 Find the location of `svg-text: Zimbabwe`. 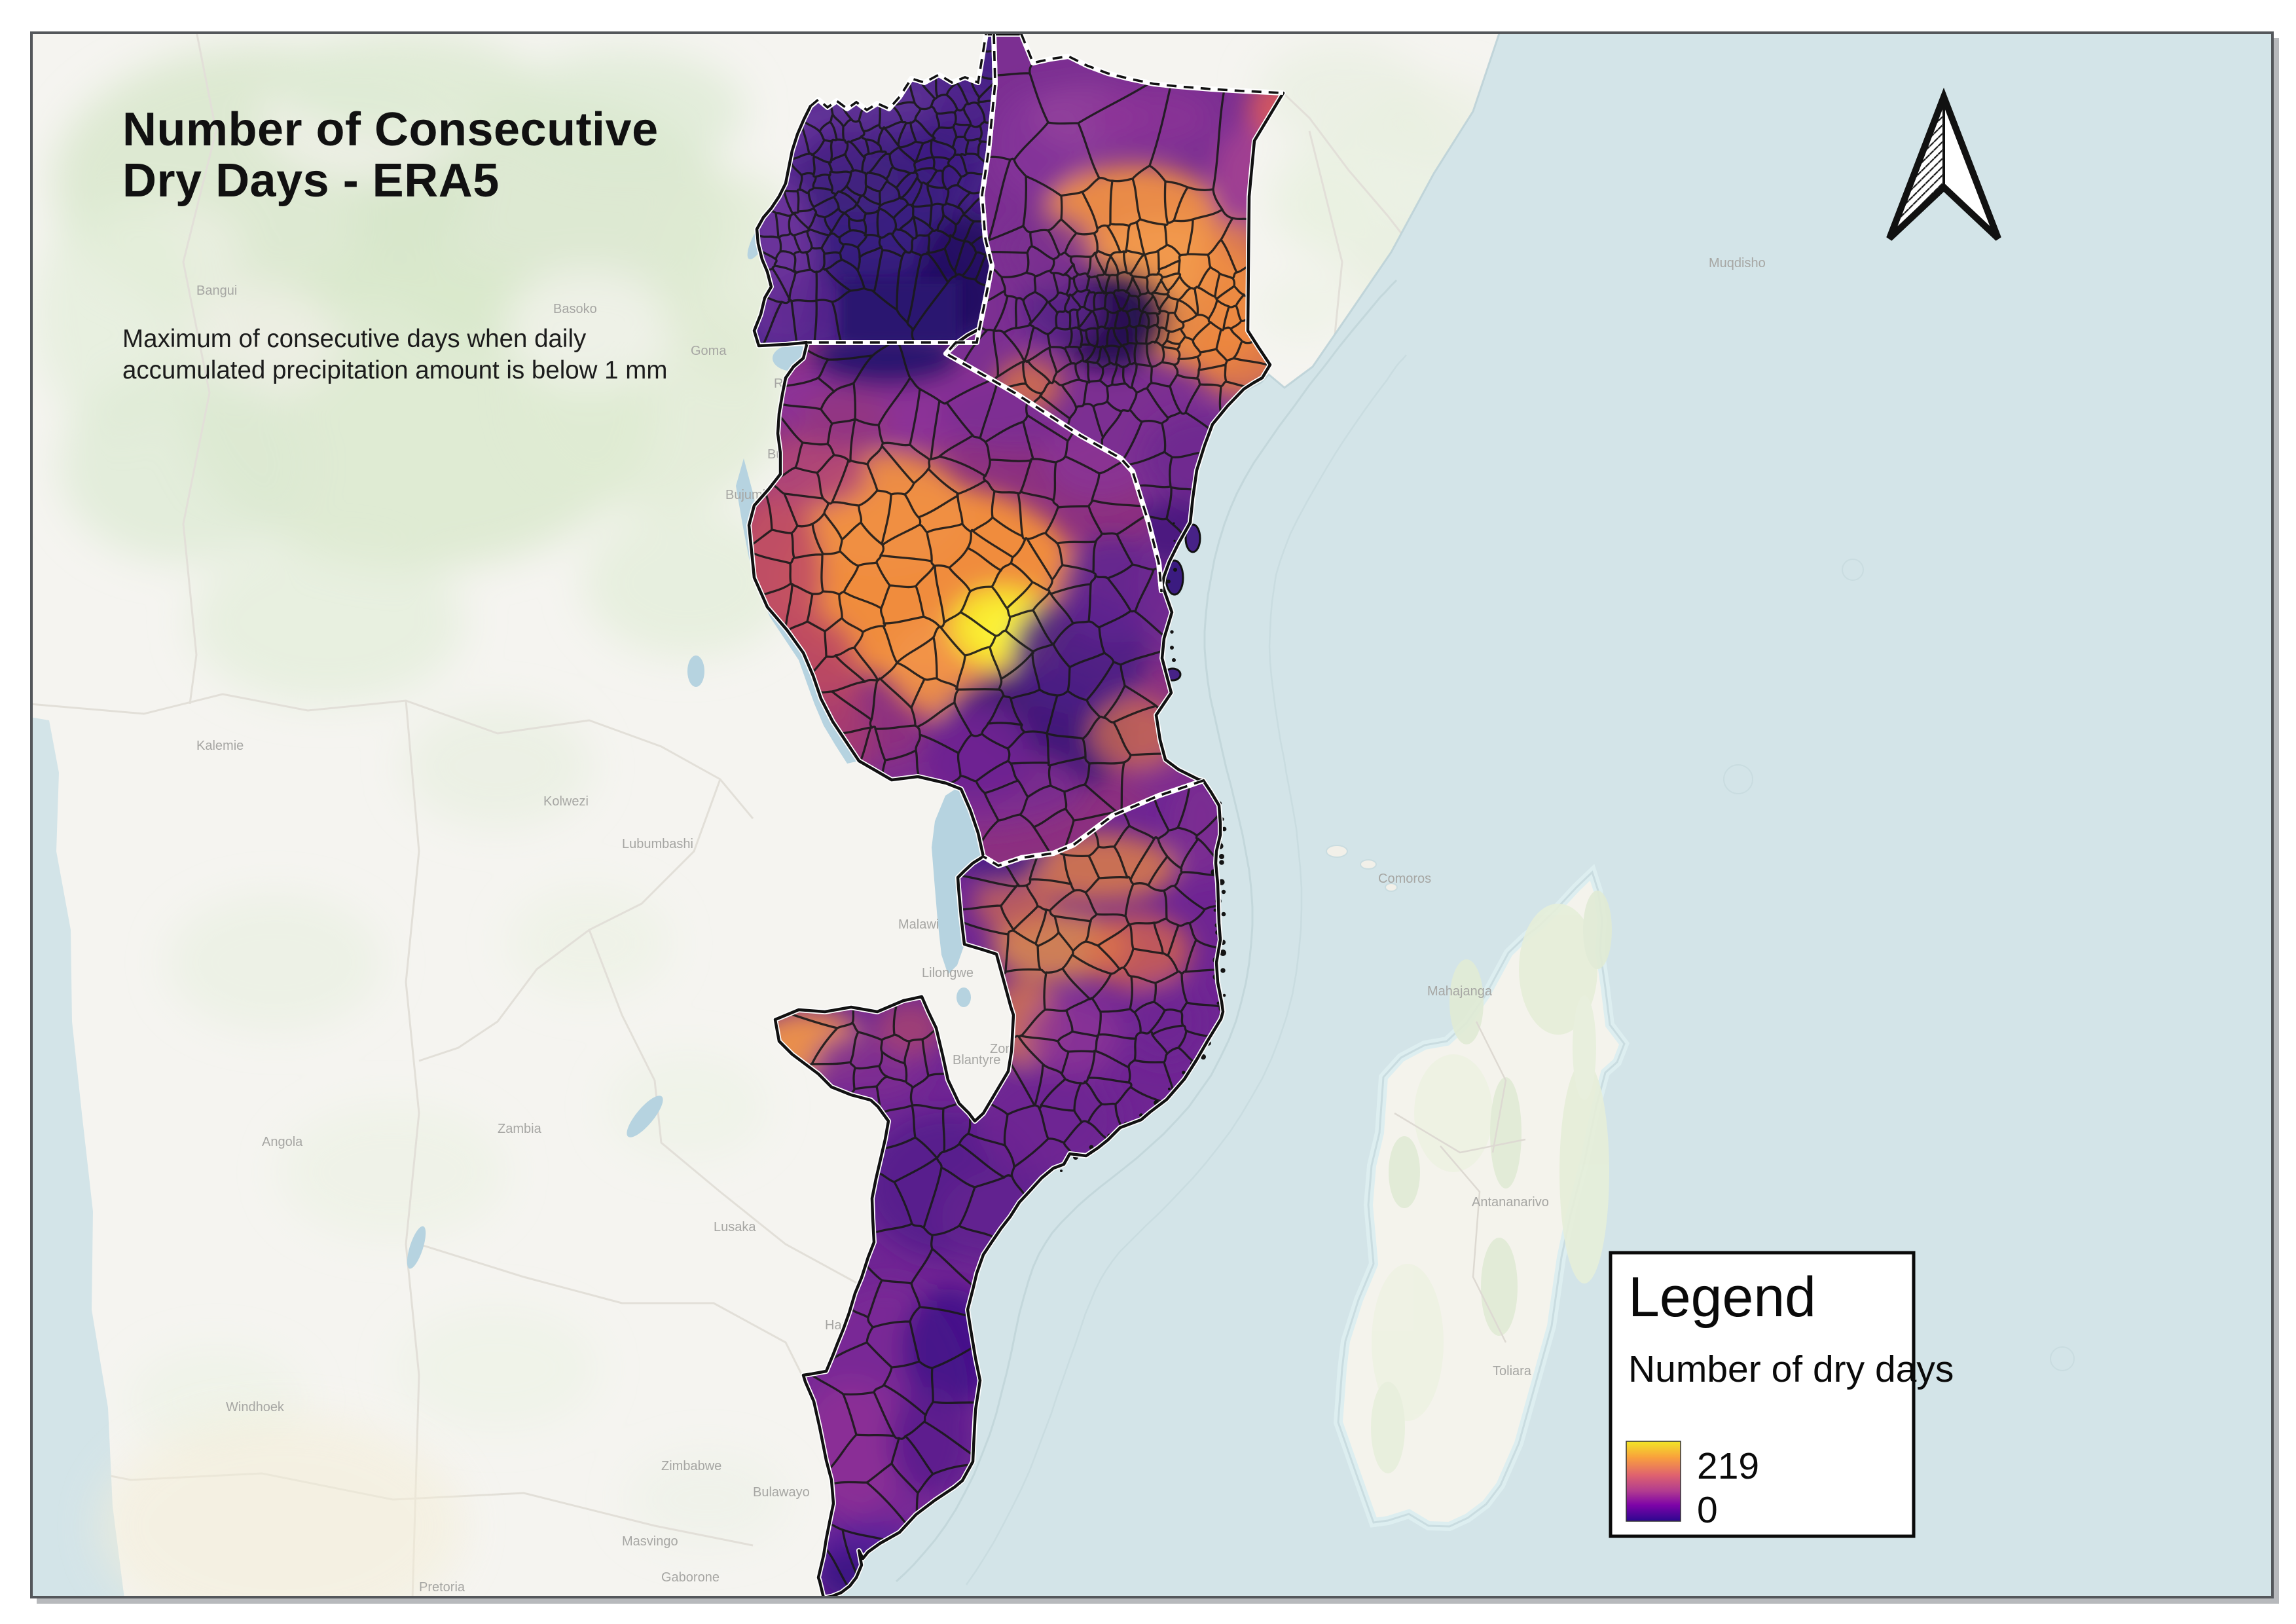

svg-text: Zimbabwe is located at coordinates (691, 1466).